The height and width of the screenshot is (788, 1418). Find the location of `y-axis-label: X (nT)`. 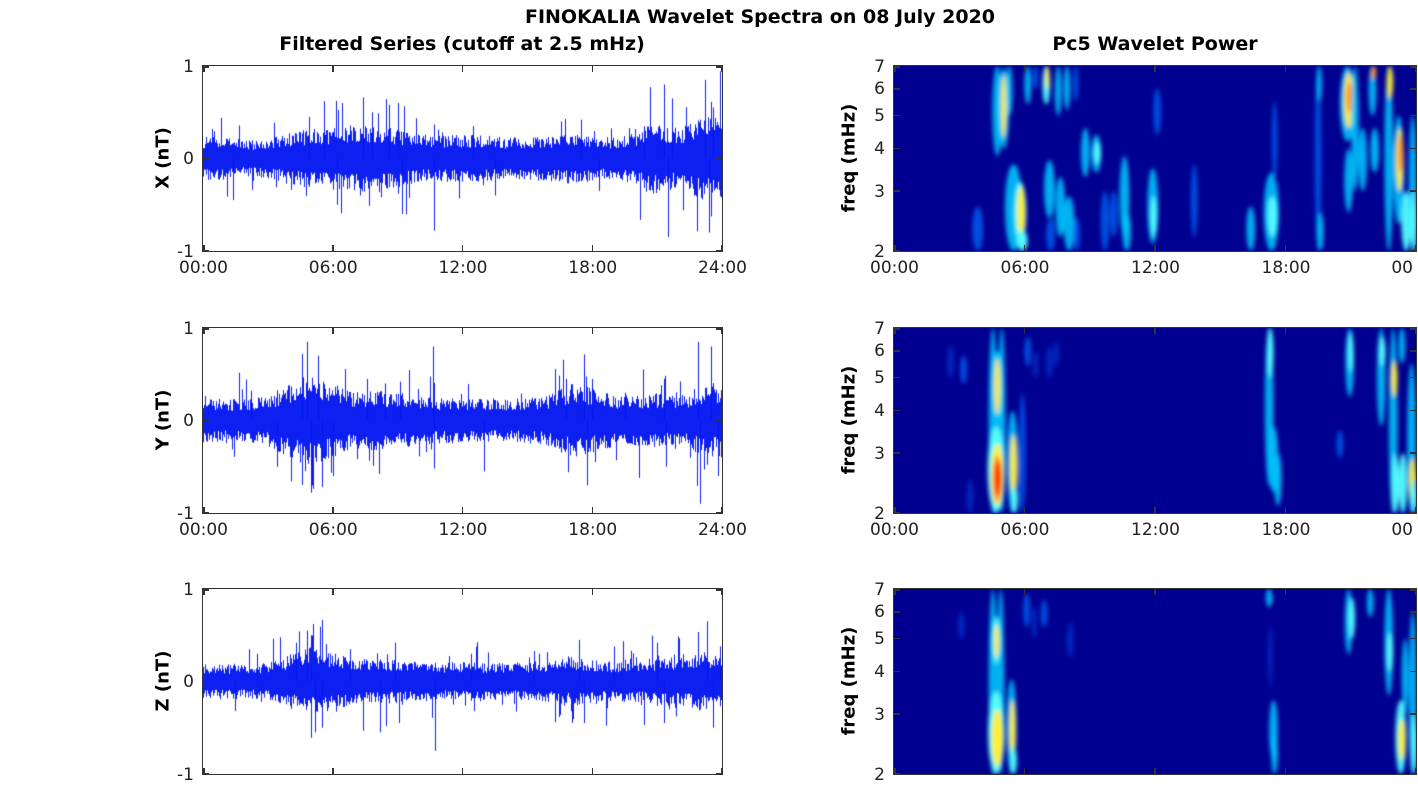

y-axis-label: X (nT) is located at coordinates (163, 157).